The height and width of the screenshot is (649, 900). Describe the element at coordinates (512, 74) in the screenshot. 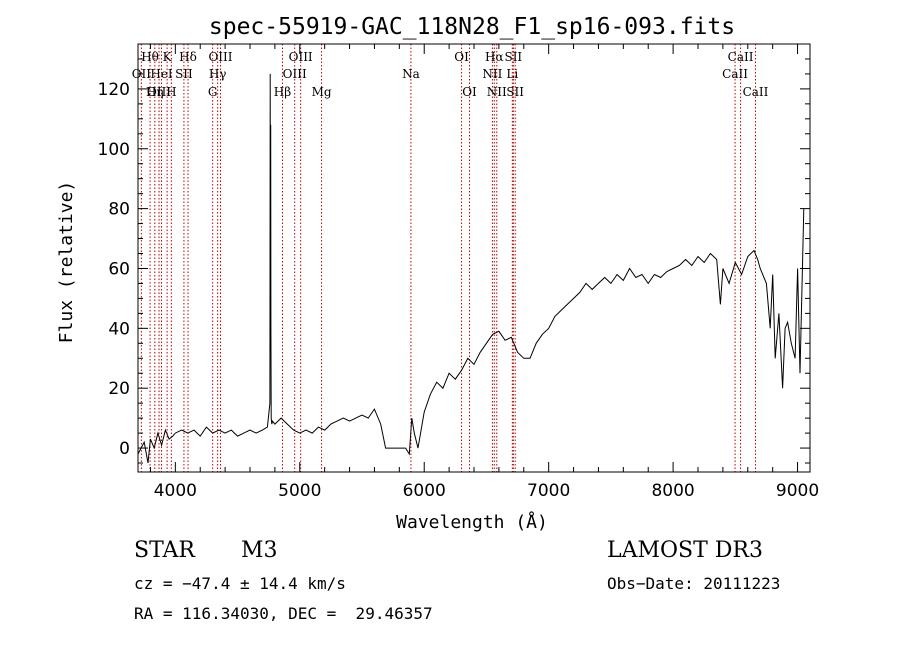

I see `spectral-line-label: Li` at that location.